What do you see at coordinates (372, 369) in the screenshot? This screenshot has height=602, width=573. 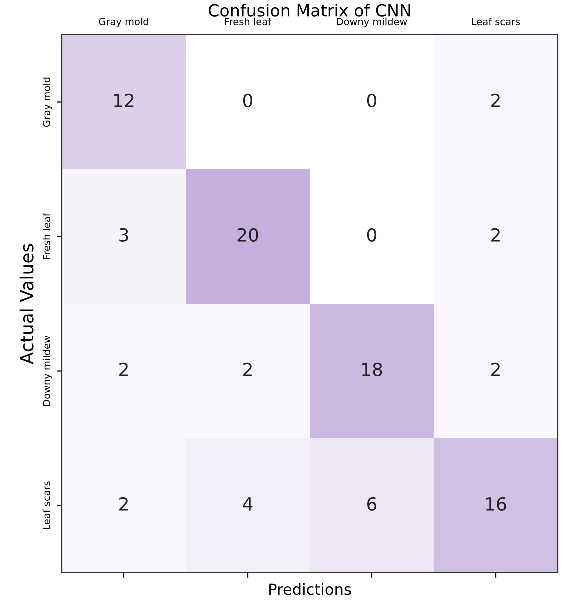 I see `data-label: 18` at bounding box center [372, 369].